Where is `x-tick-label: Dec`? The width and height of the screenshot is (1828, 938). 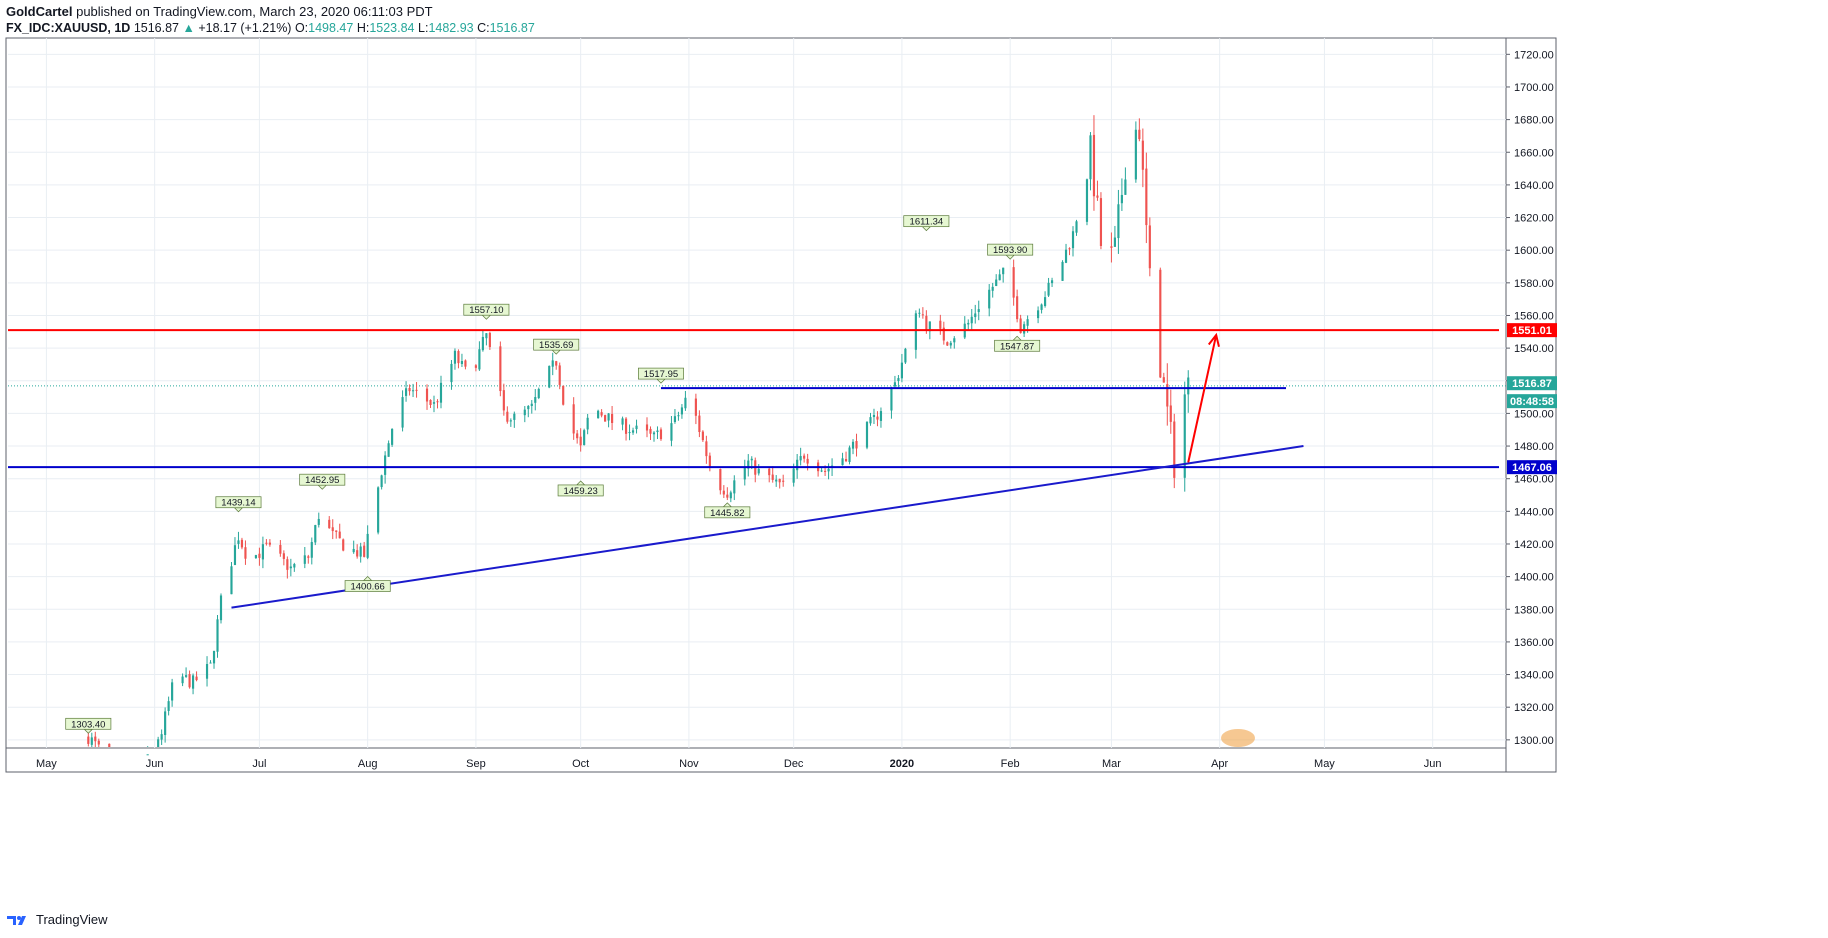
x-tick-label: Dec is located at coordinates (794, 764).